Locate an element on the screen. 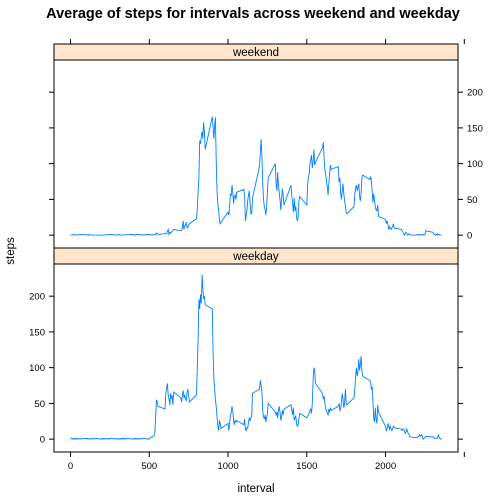 The width and height of the screenshot is (504, 504). y-tick-label-right: 100 is located at coordinates (475, 164).